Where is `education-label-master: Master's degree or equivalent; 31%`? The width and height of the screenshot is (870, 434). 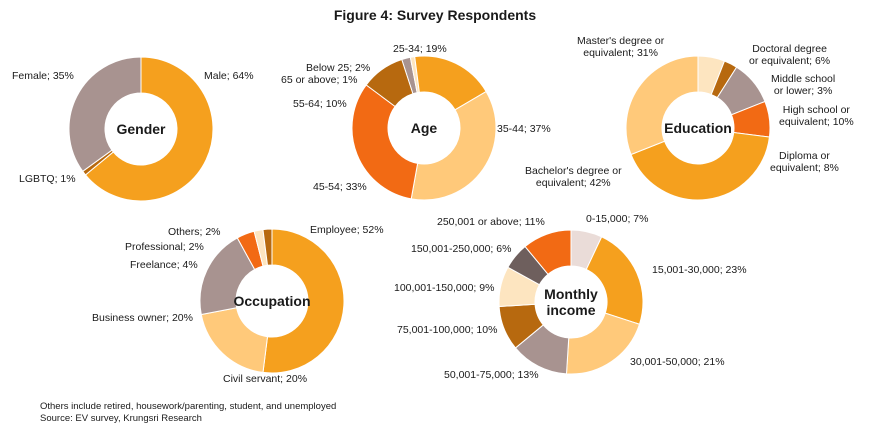
education-label-master: Master's degree or equivalent; 31% is located at coordinates (621, 47).